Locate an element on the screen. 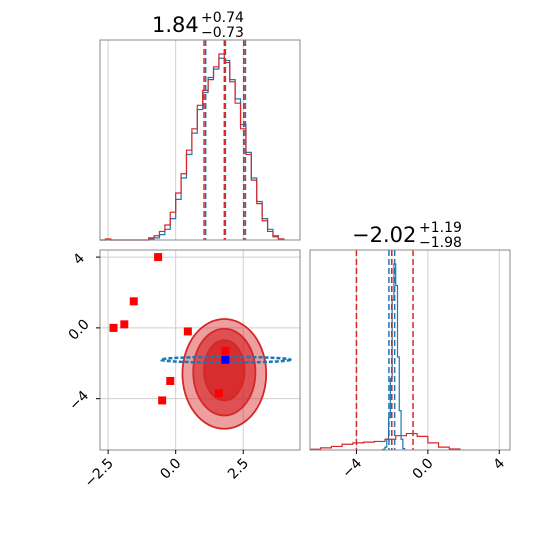 The height and width of the screenshot is (550, 550). title-minus: −1.98 is located at coordinates (440, 243).